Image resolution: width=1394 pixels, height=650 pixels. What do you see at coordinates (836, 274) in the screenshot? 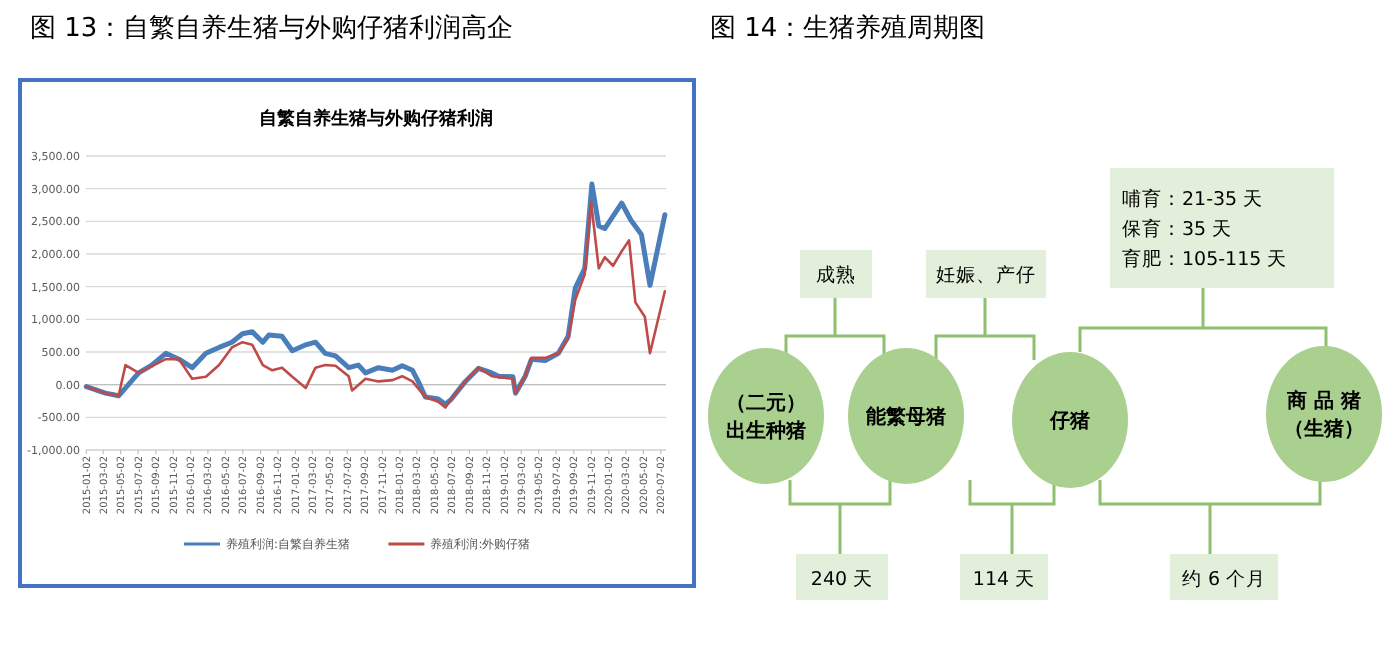
I see `text: 成熟` at bounding box center [836, 274].